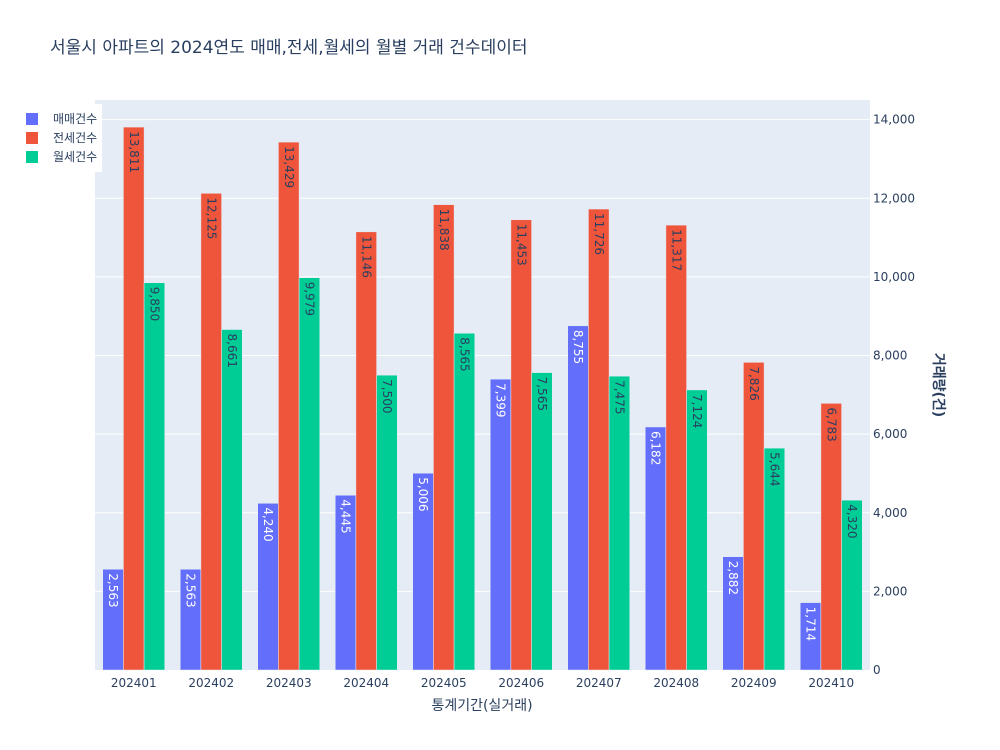  I want to click on y-tick-label: 4,000, so click(890, 513).